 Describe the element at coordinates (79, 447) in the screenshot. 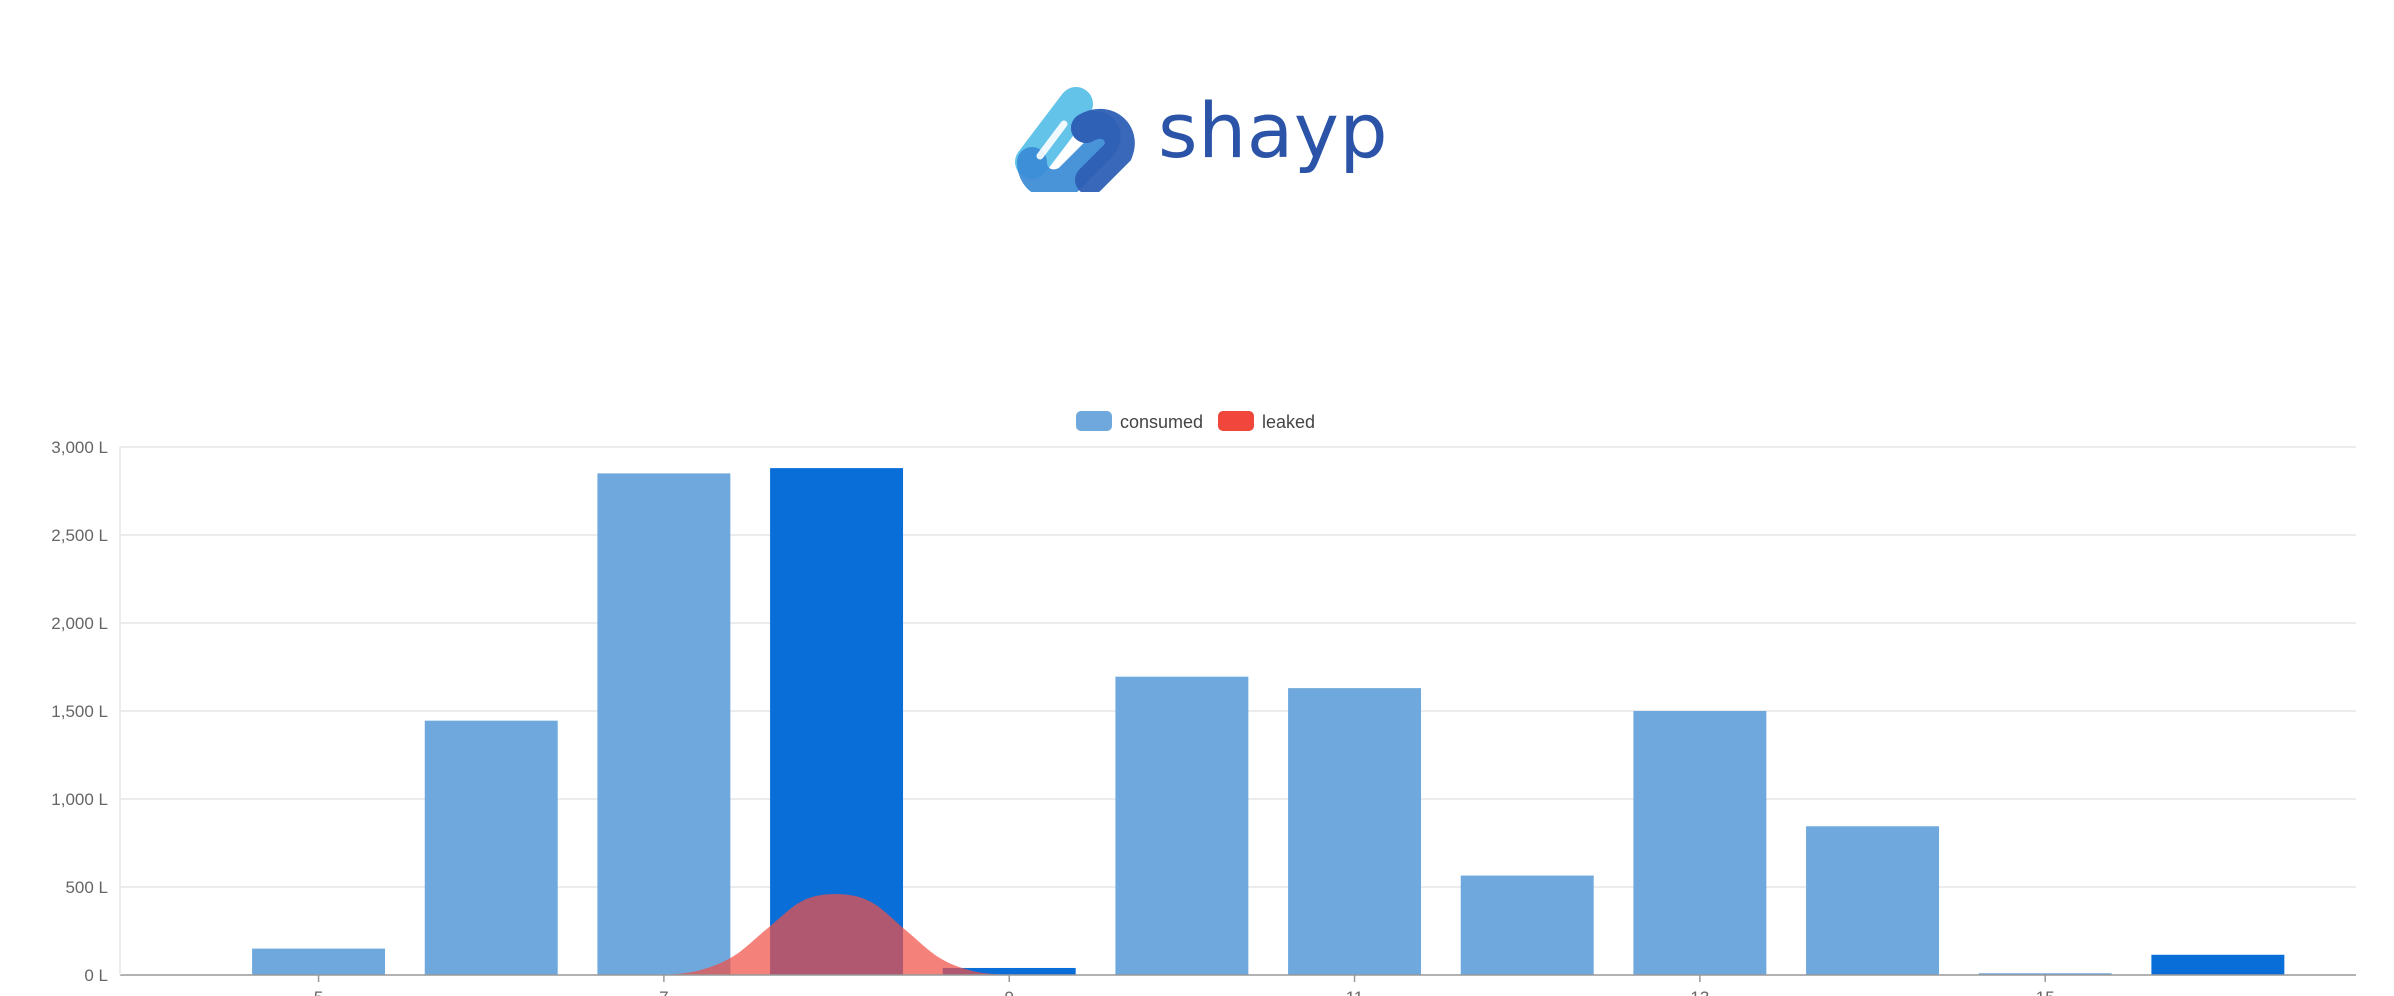

I see `y-tick-label: 3,000 L` at that location.